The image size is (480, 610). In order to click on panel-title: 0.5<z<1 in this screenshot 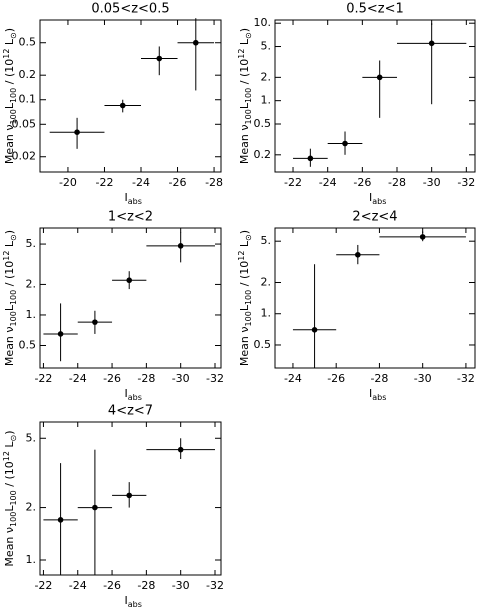, I will do `click(375, 9)`.